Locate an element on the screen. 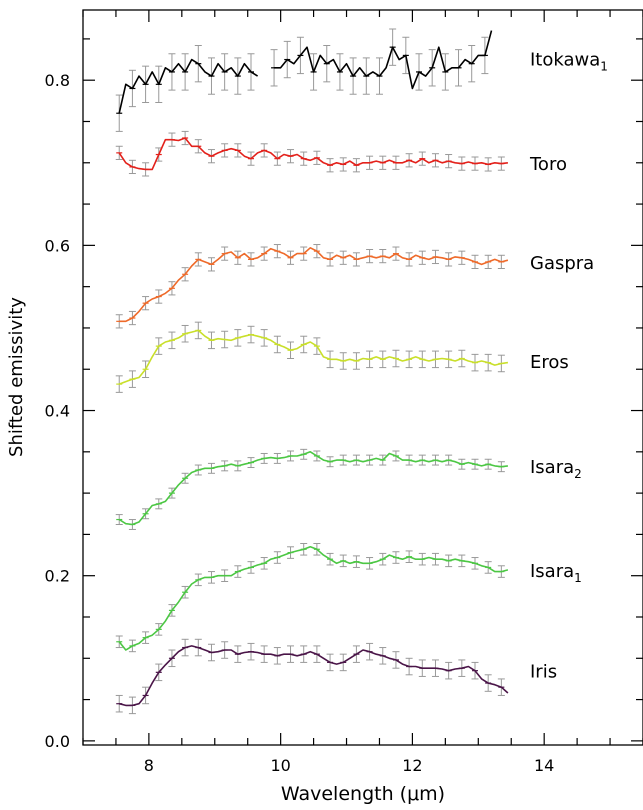 The image size is (643, 810). series-gaspra is located at coordinates (312, 286).